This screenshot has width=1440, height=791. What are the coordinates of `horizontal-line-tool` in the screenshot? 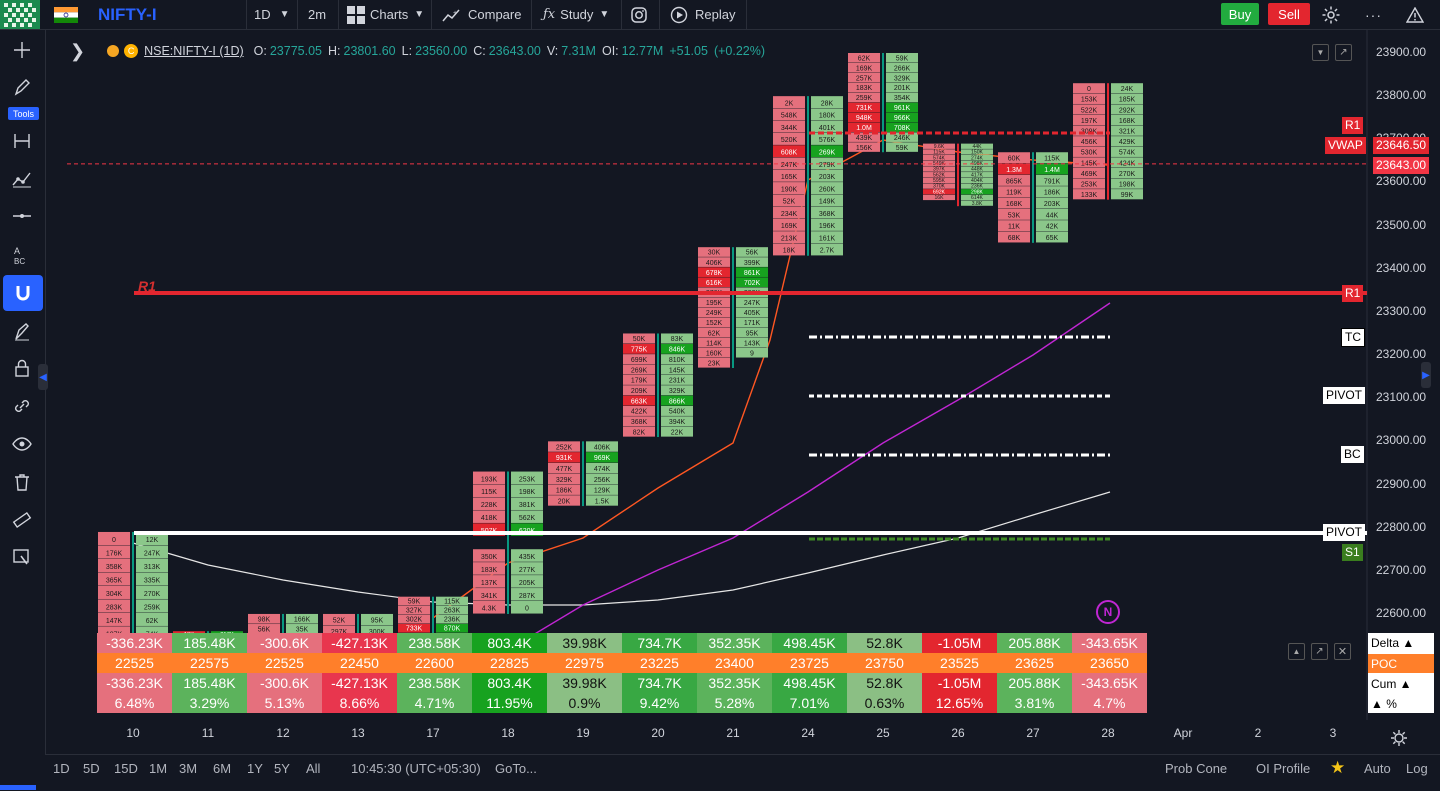 It's located at (22, 216).